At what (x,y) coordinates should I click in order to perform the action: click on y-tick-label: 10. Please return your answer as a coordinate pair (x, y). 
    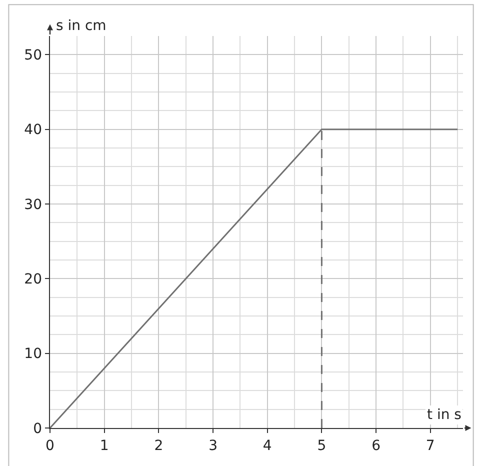
    Looking at the image, I should click on (33, 354).